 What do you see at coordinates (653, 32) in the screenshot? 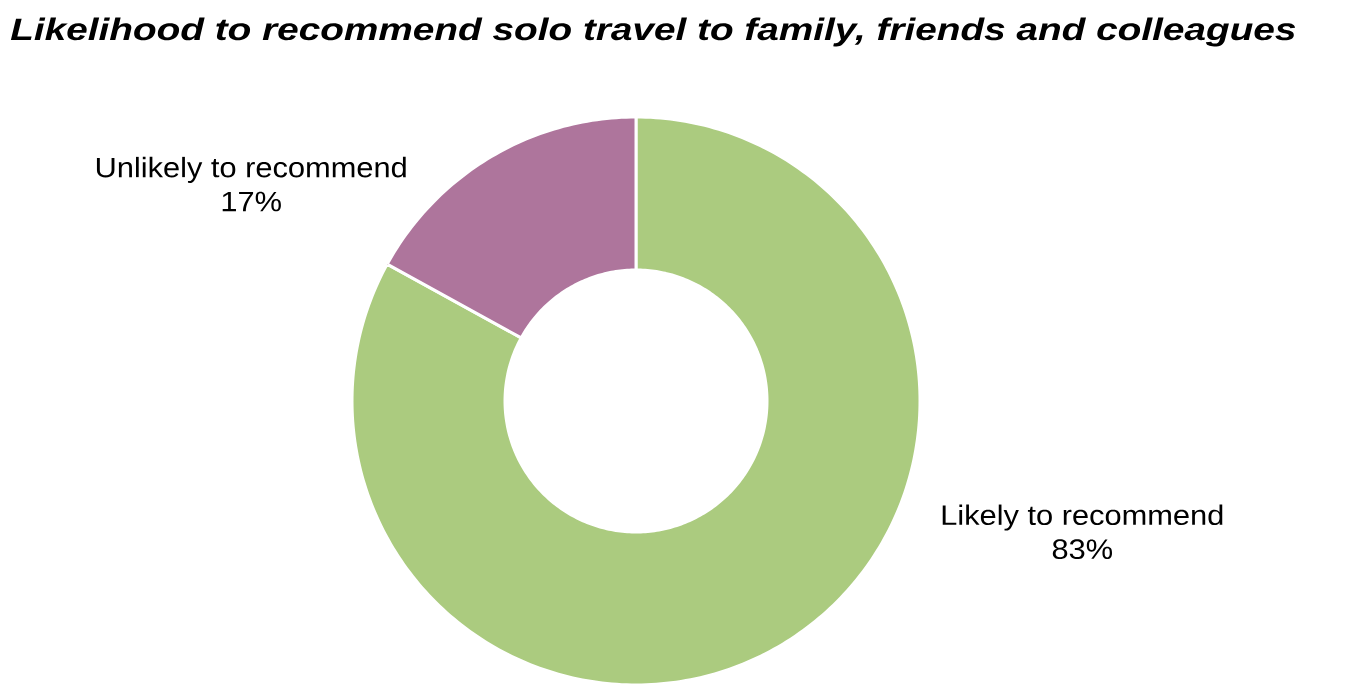
I see `chart-title: Likelihood to recommend solo travel to family, friends and colleagues` at bounding box center [653, 32].